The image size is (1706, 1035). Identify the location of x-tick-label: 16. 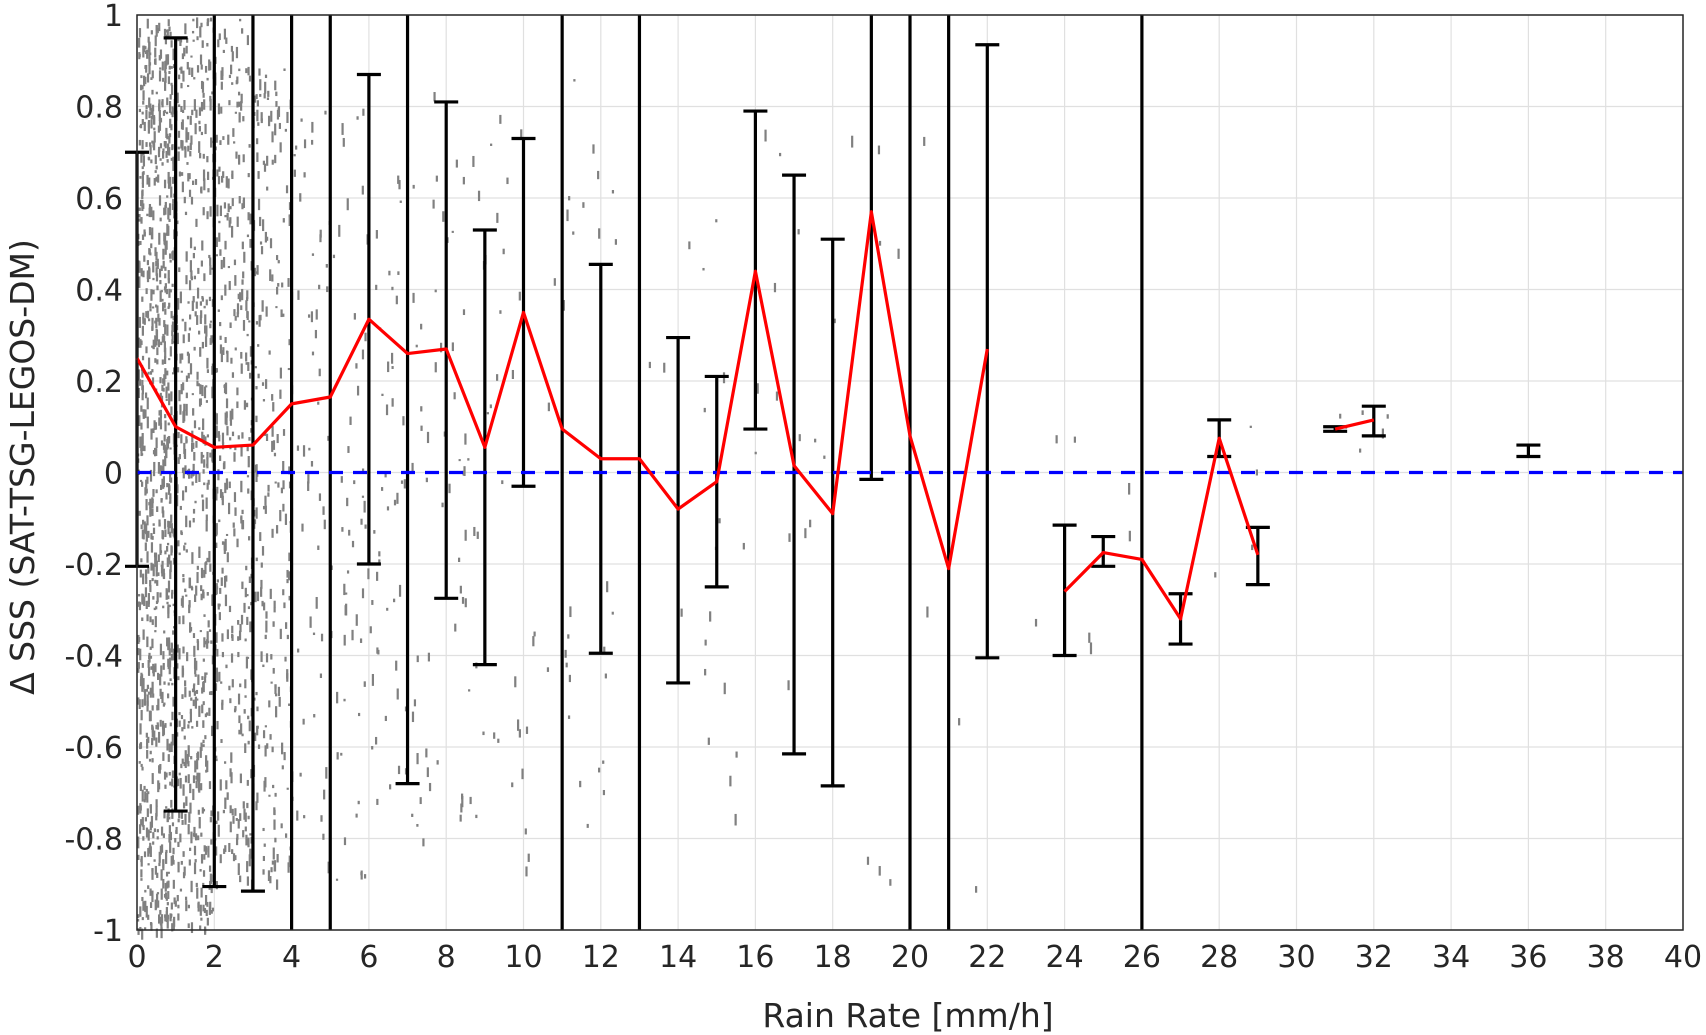
(755, 957).